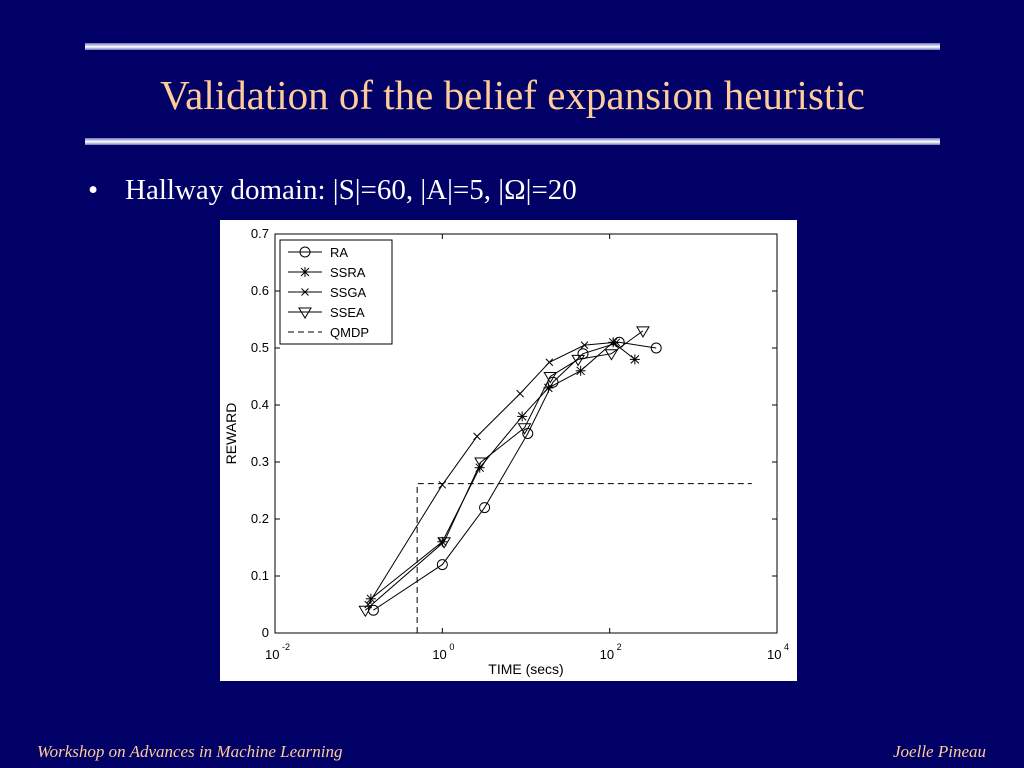 This screenshot has height=768, width=1024. Describe the element at coordinates (348, 272) in the screenshot. I see `legend-label-ssra: SSRA` at that location.